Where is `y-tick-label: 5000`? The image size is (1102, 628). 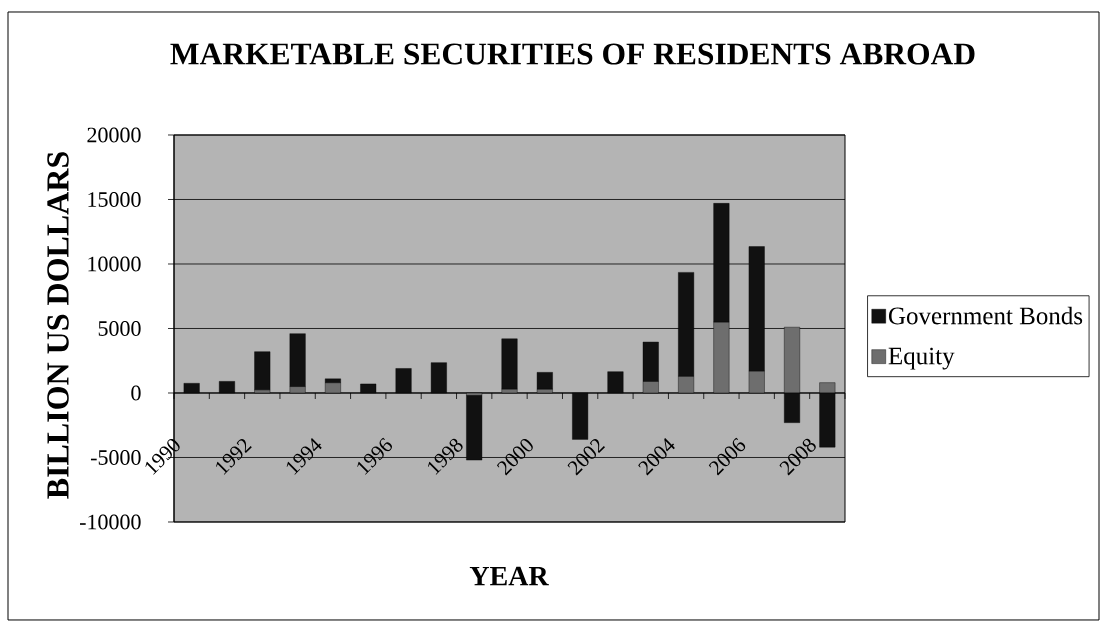
y-tick-label: 5000 is located at coordinates (119, 328).